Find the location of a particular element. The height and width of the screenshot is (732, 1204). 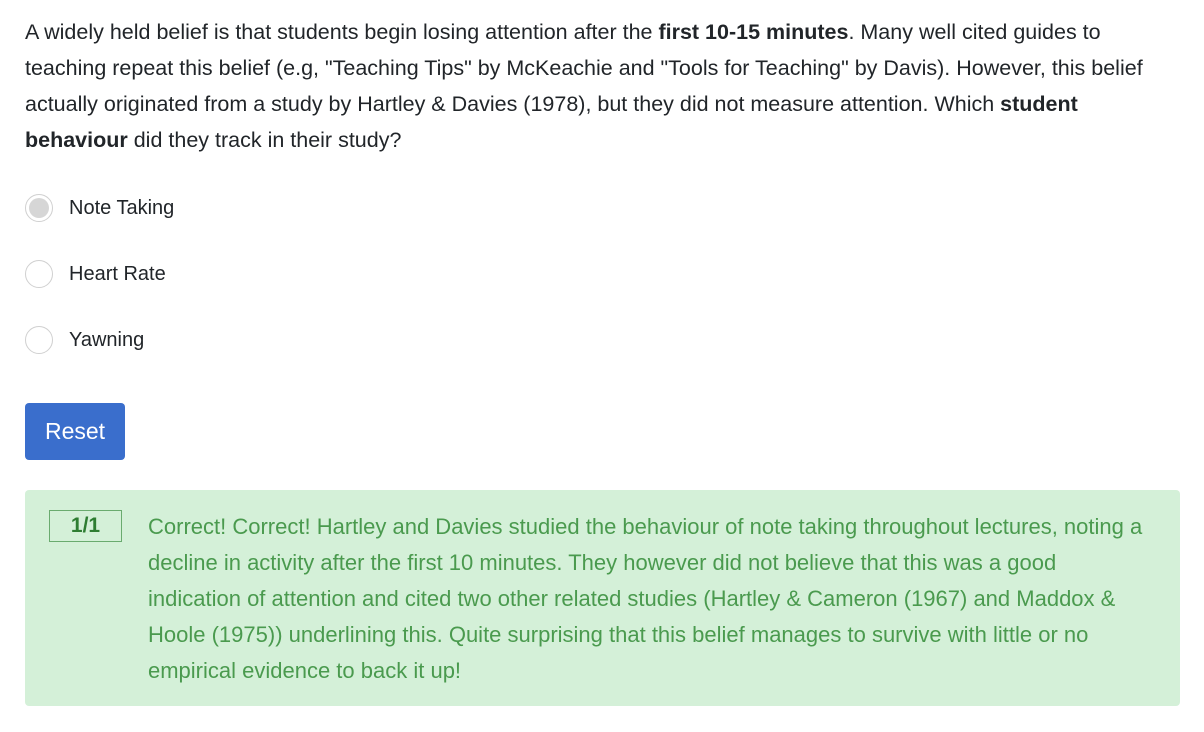

radio-button-heart-rate is located at coordinates (39, 274).